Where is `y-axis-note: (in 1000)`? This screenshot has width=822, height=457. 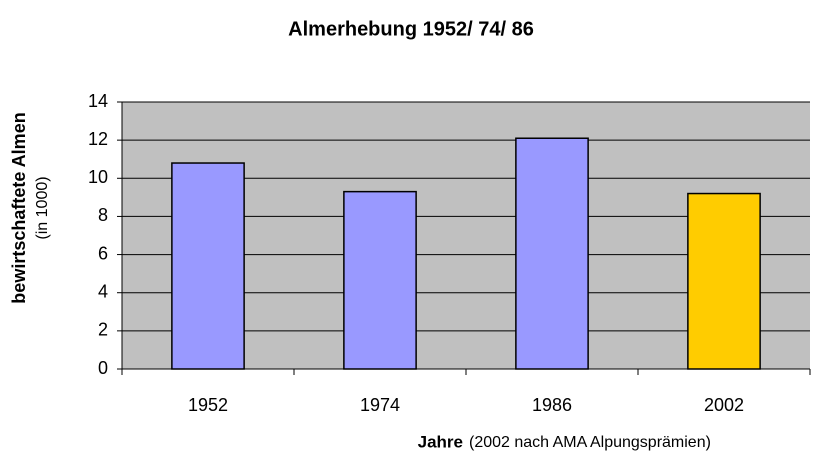
y-axis-note: (in 1000) is located at coordinates (42, 207).